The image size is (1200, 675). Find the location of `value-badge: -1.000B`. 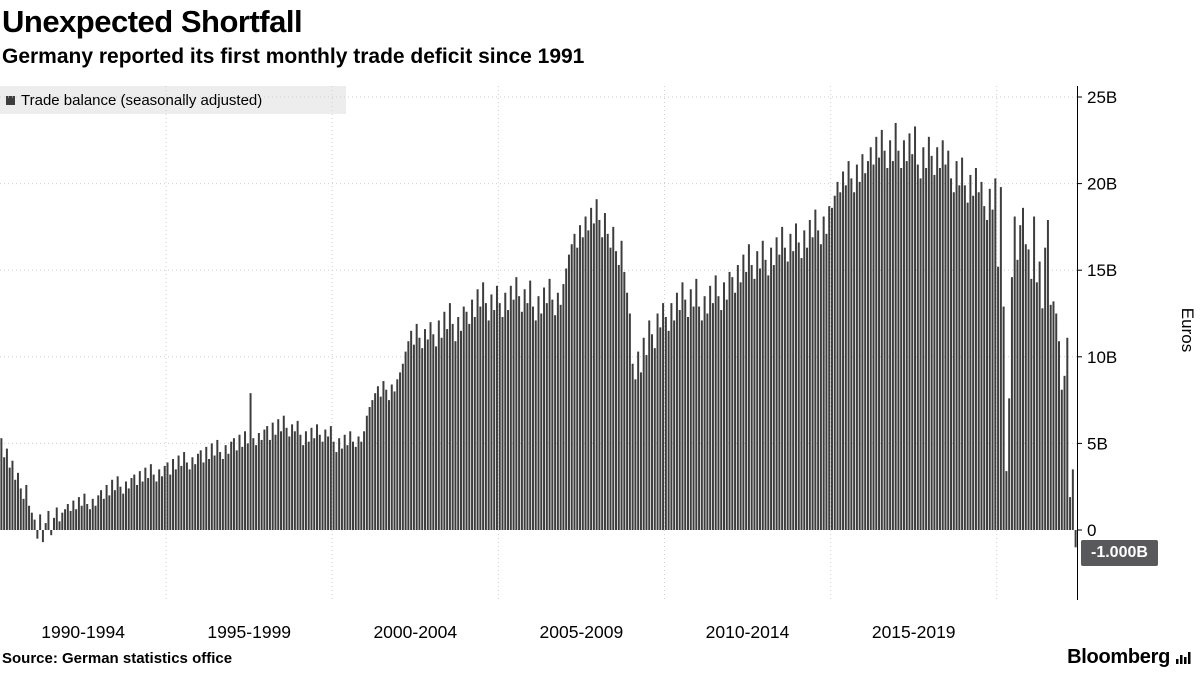

value-badge: -1.000B is located at coordinates (1119, 553).